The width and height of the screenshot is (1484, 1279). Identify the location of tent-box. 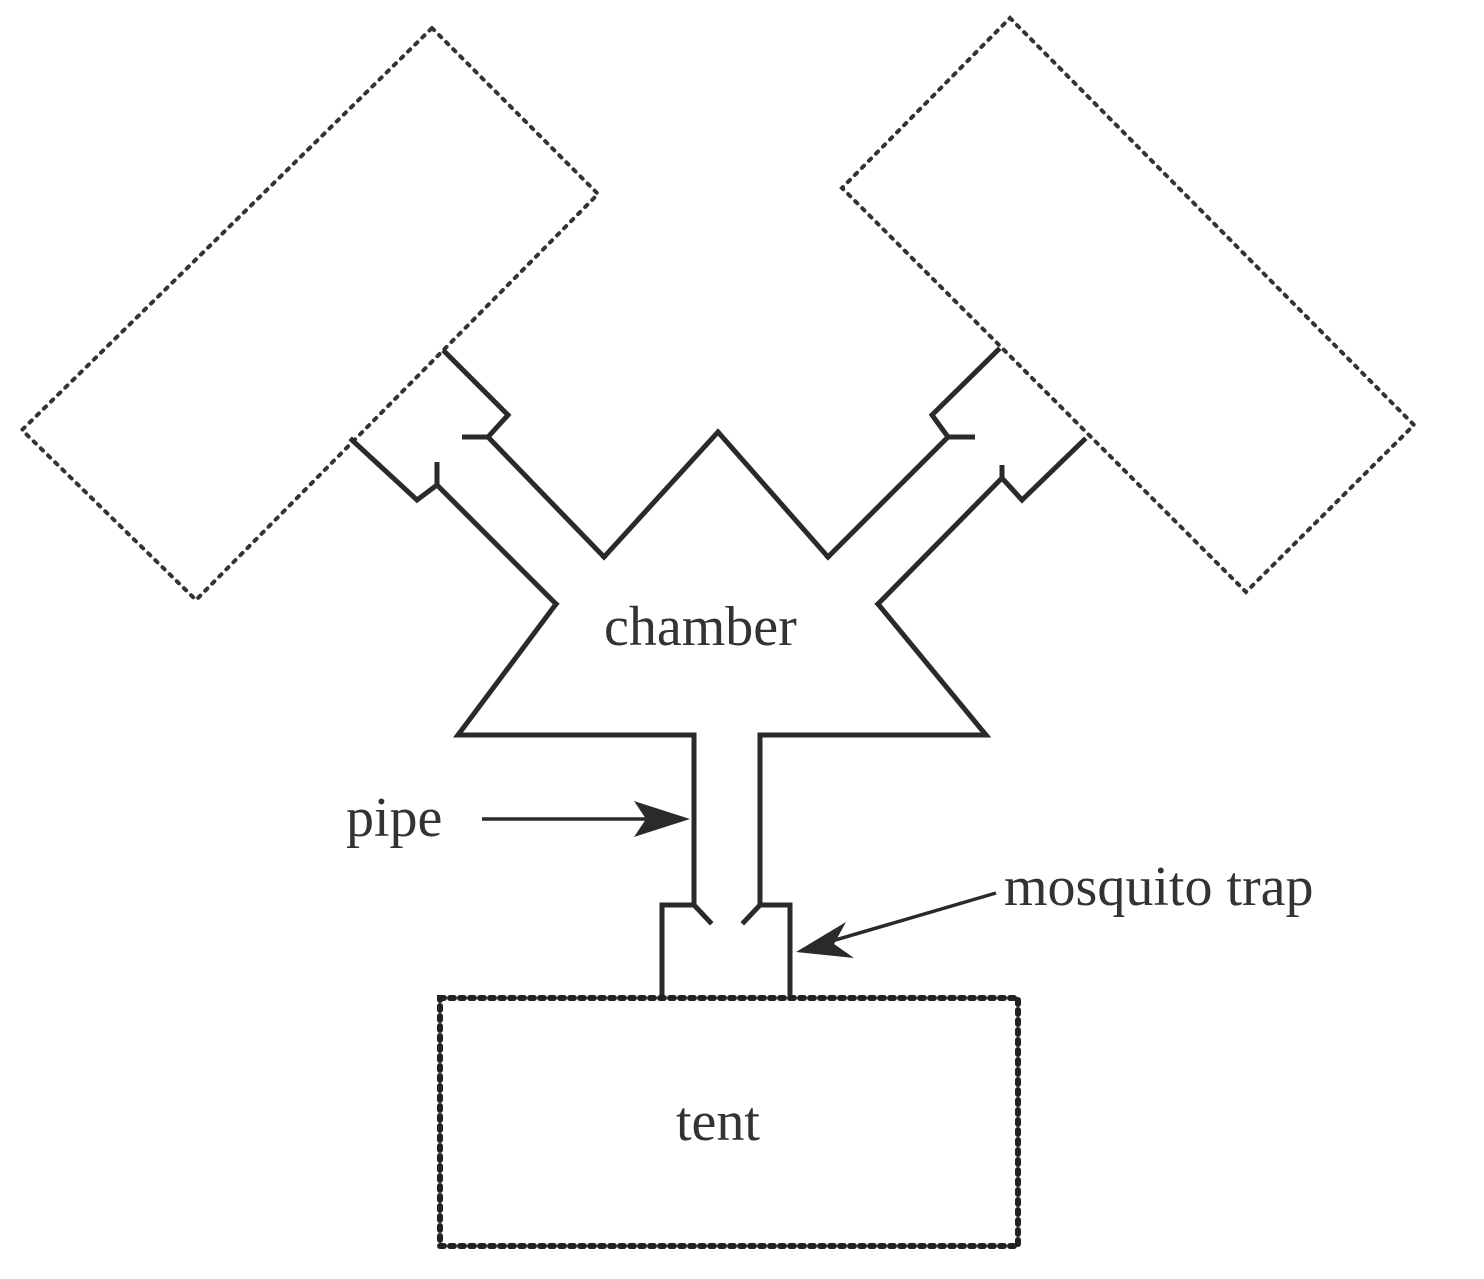
(729, 1122).